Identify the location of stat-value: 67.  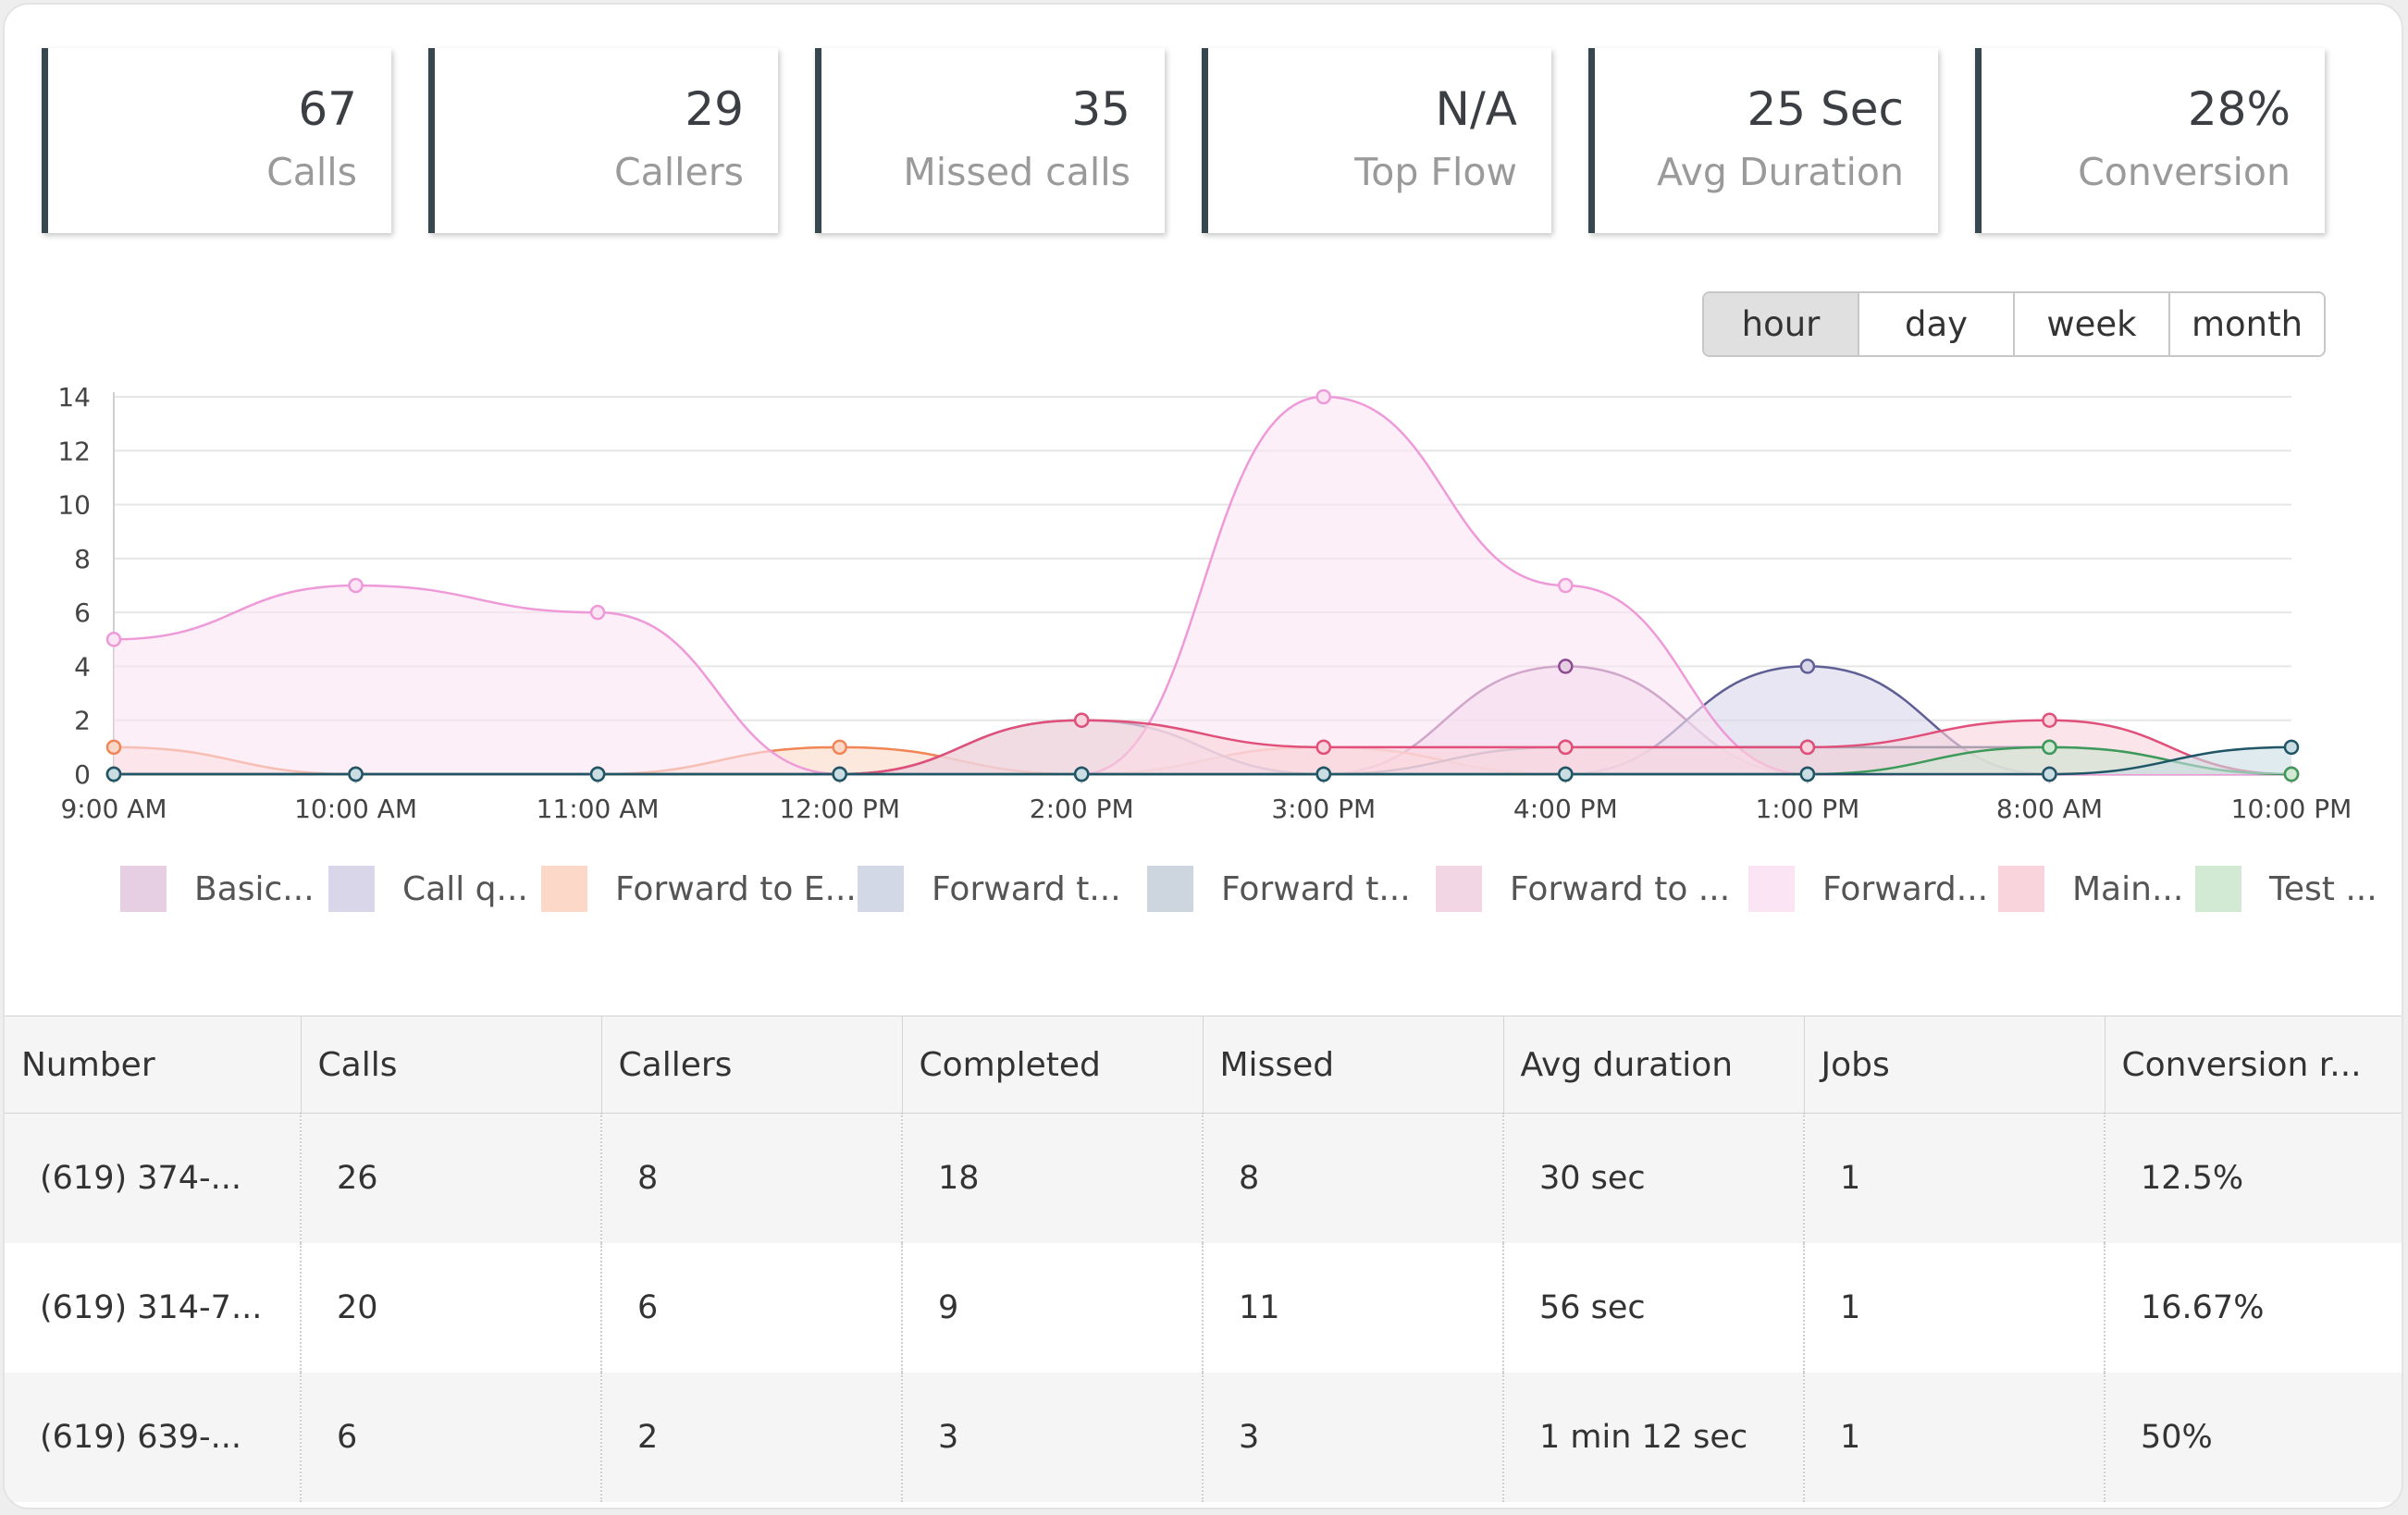
(327, 109).